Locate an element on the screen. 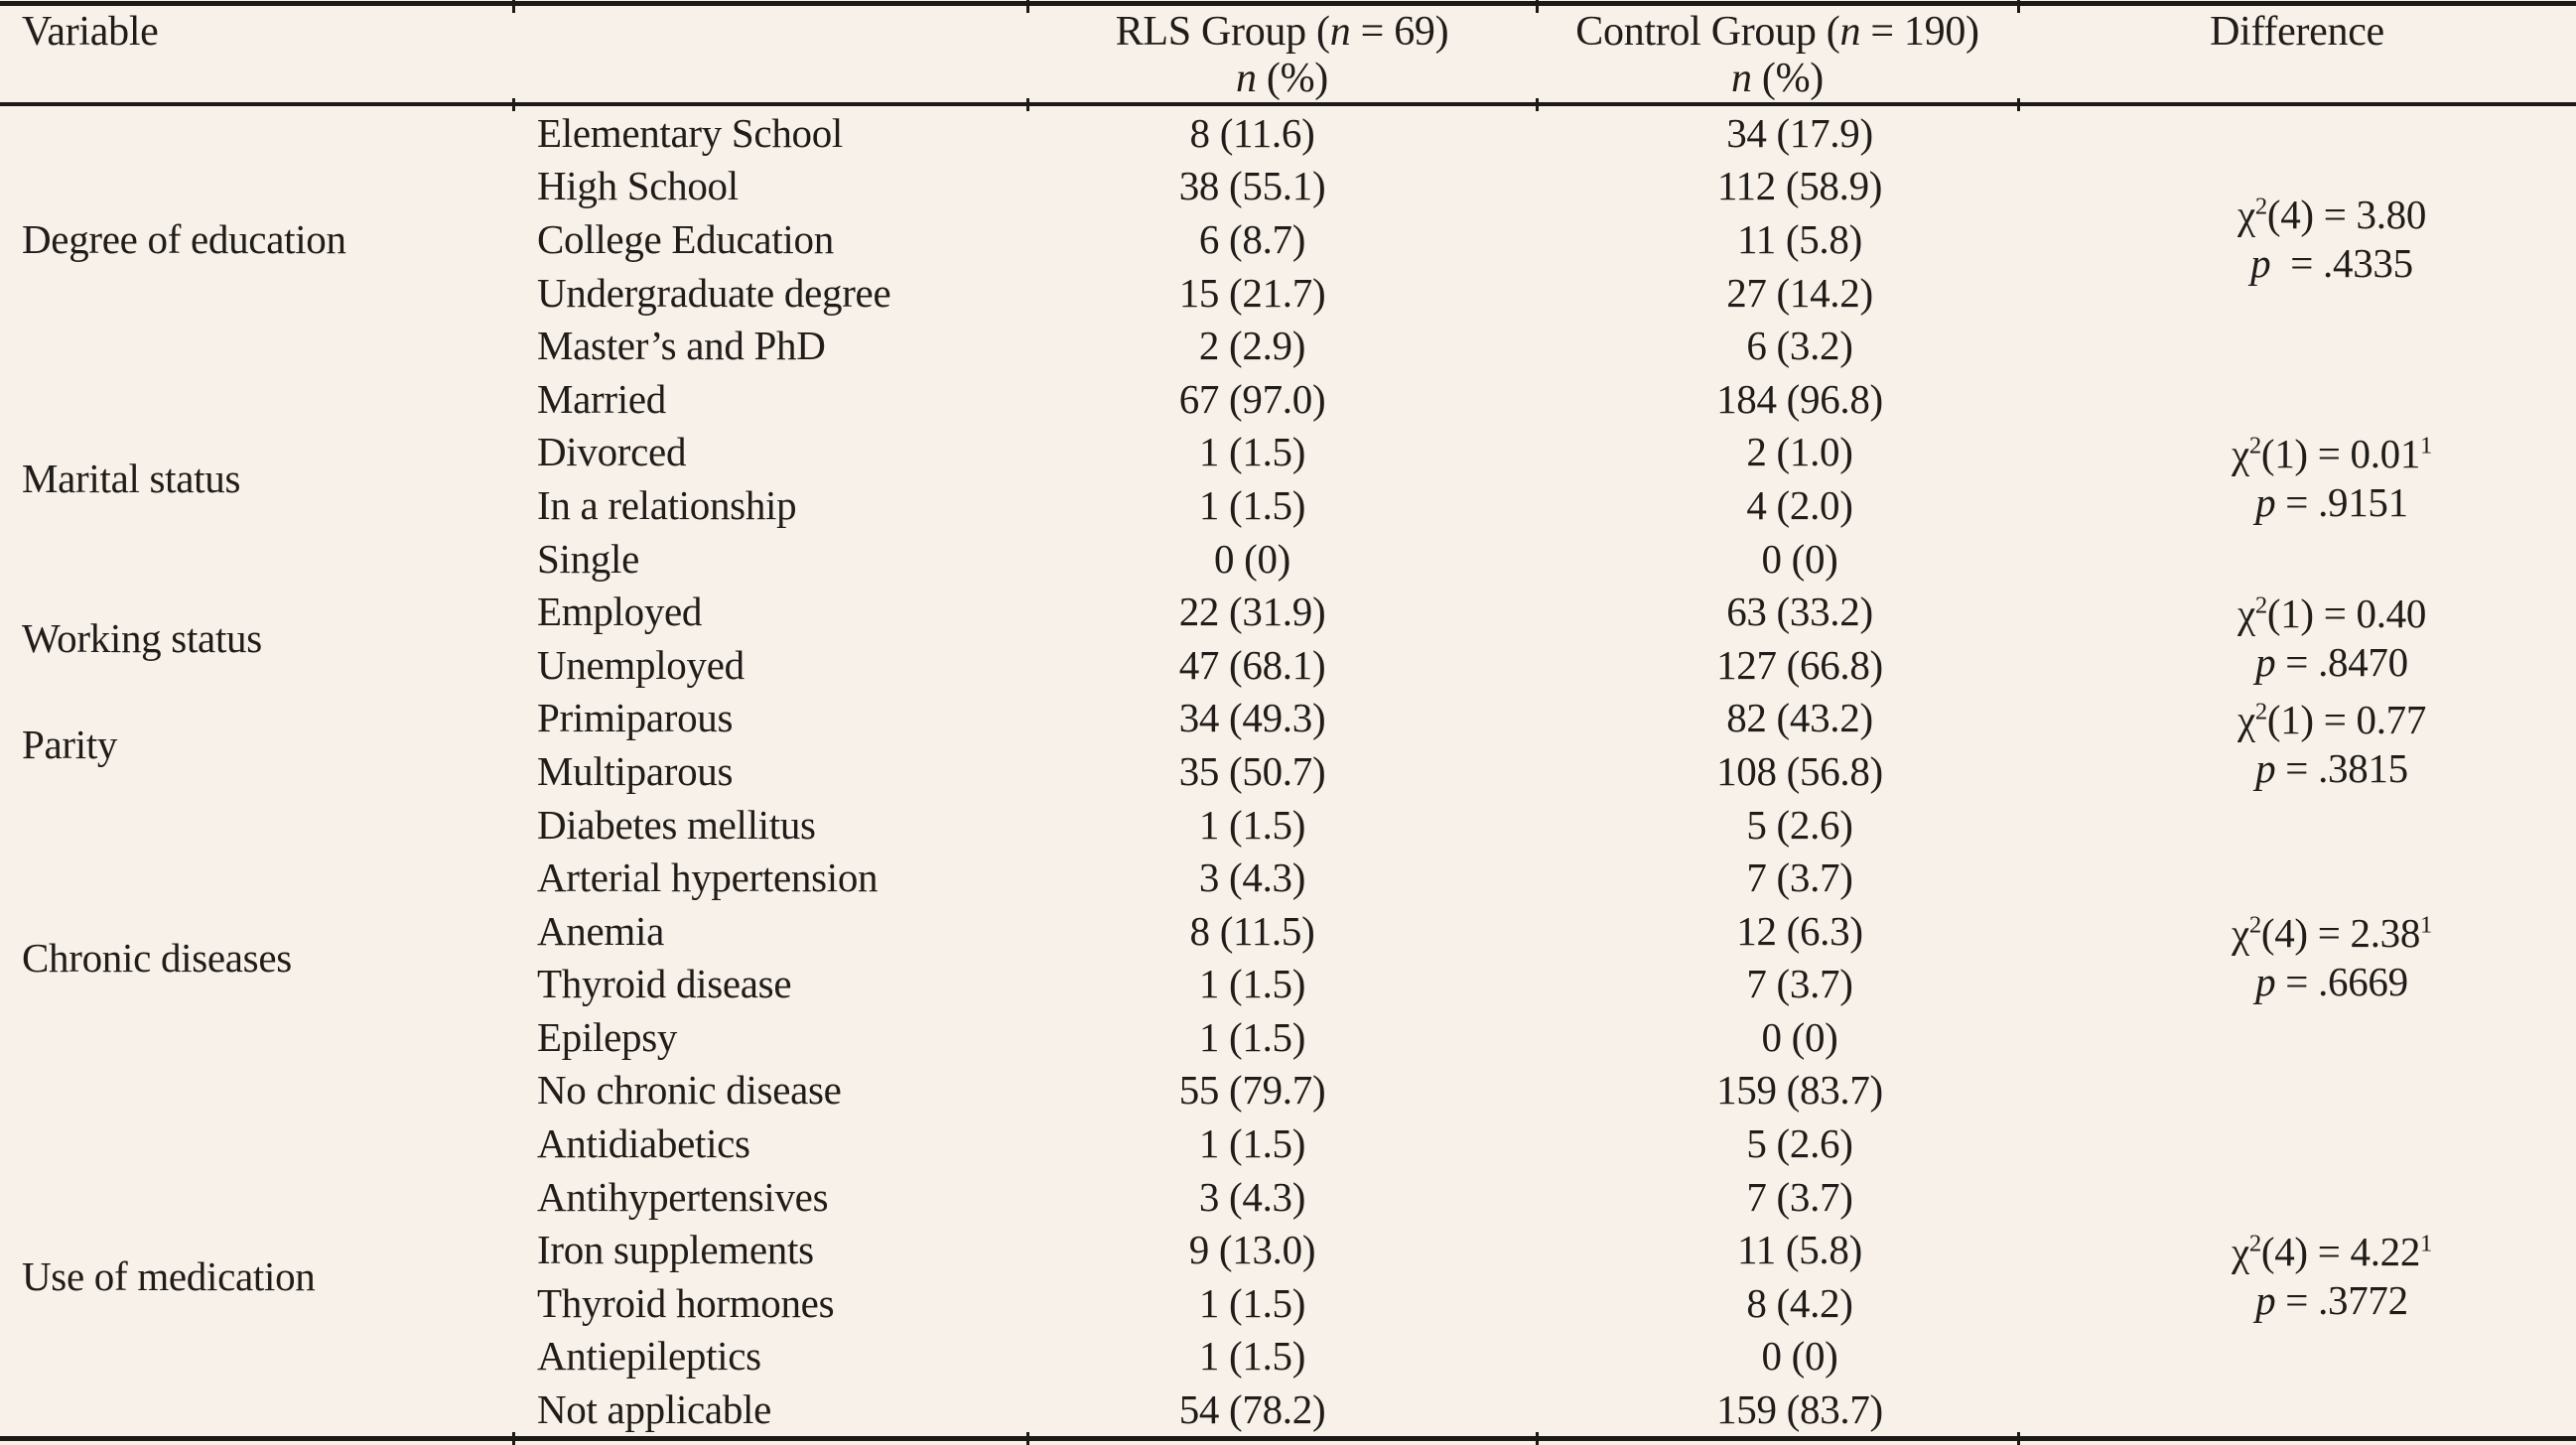 The image size is (2576, 1445). rls-value: 8 (11.5) is located at coordinates (1252, 930).